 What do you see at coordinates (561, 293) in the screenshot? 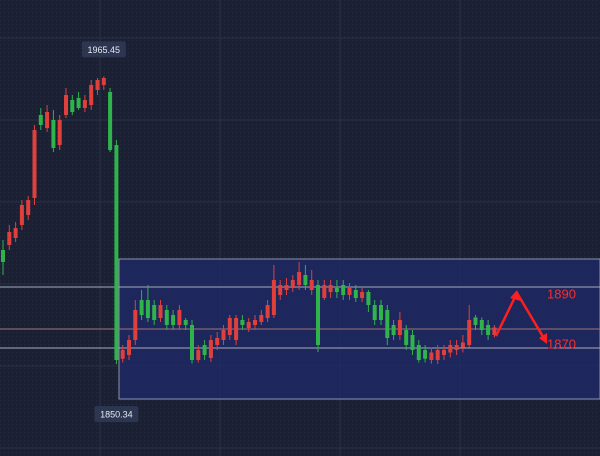
I see `target-label: 1890` at bounding box center [561, 293].